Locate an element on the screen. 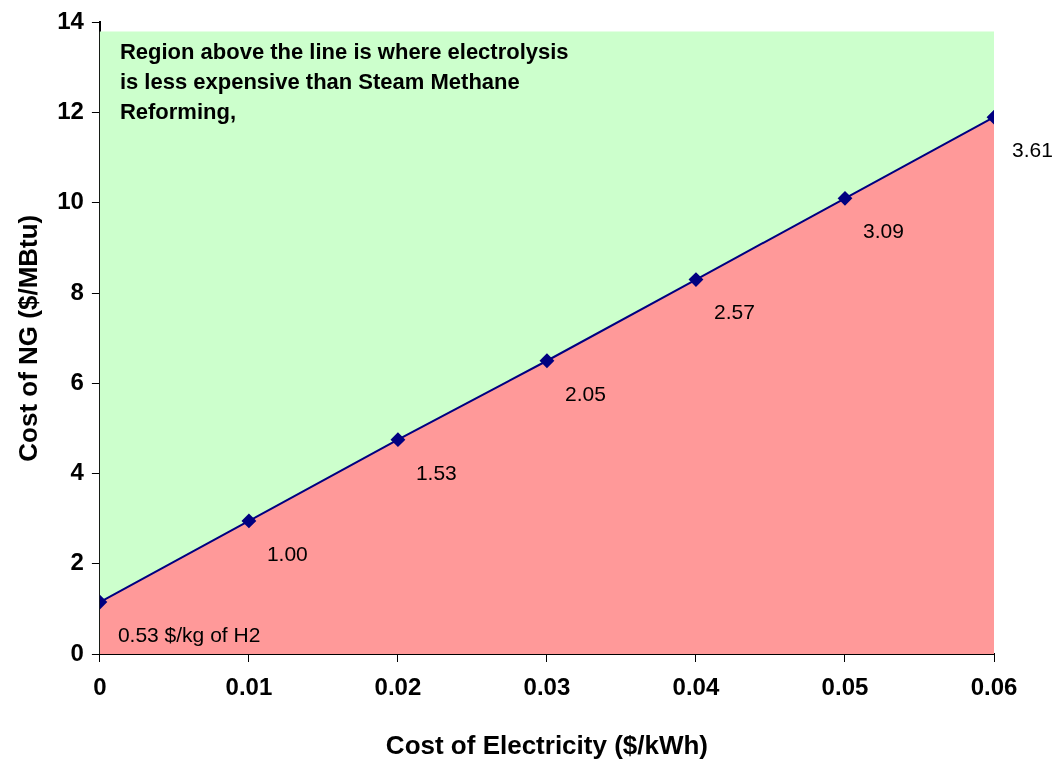  annotation: 1.53 is located at coordinates (436, 472).